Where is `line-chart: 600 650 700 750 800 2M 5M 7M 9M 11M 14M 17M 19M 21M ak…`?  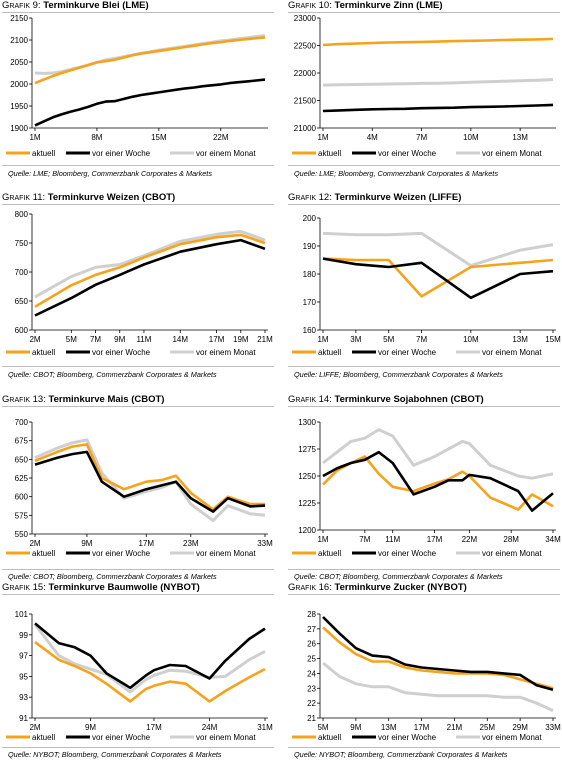 line-chart: 600 650 700 750 800 2M 5M 7M 9M 11M 14M 17M 19M 21M ak… is located at coordinates (139, 283).